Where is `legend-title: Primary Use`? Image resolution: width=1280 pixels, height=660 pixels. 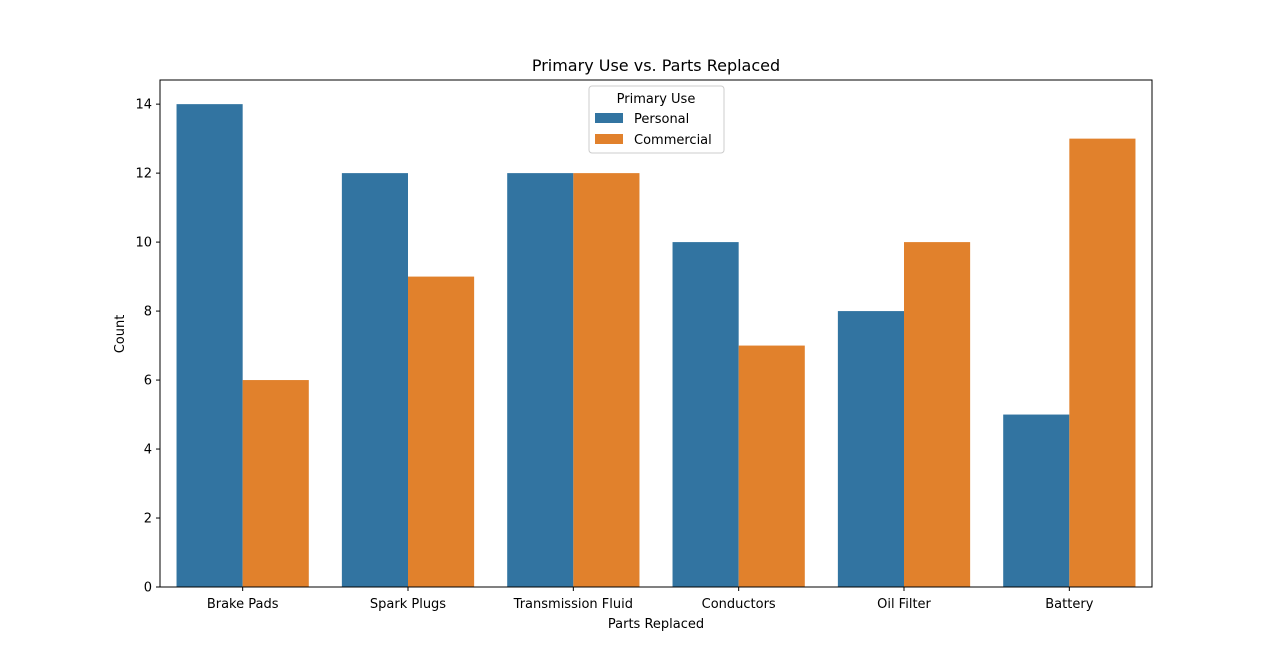
legend-title: Primary Use is located at coordinates (656, 99).